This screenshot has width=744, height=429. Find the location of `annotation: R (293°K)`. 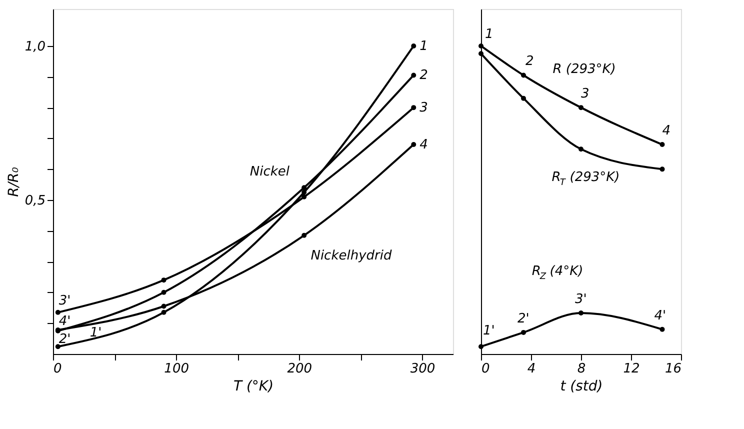

annotation: R (293°K) is located at coordinates (584, 70).